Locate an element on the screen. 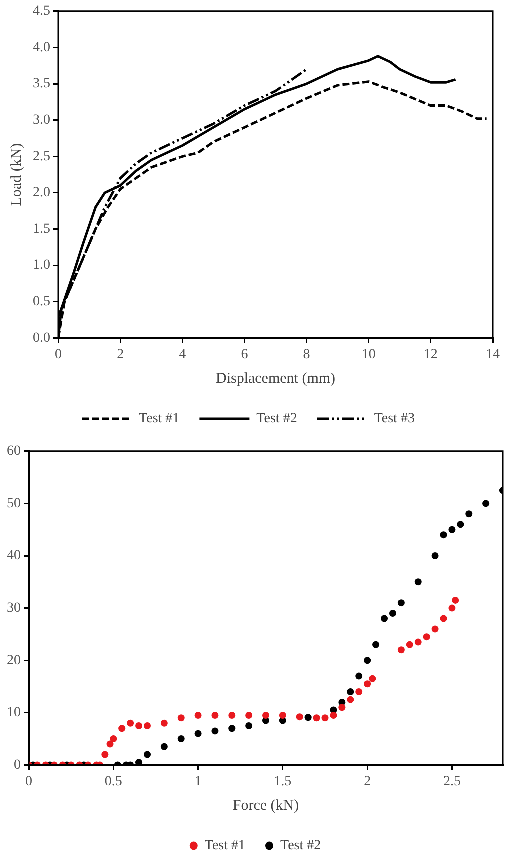 This screenshot has width=507, height=867. y-axis-title: Load (kN) is located at coordinates (16, 174).